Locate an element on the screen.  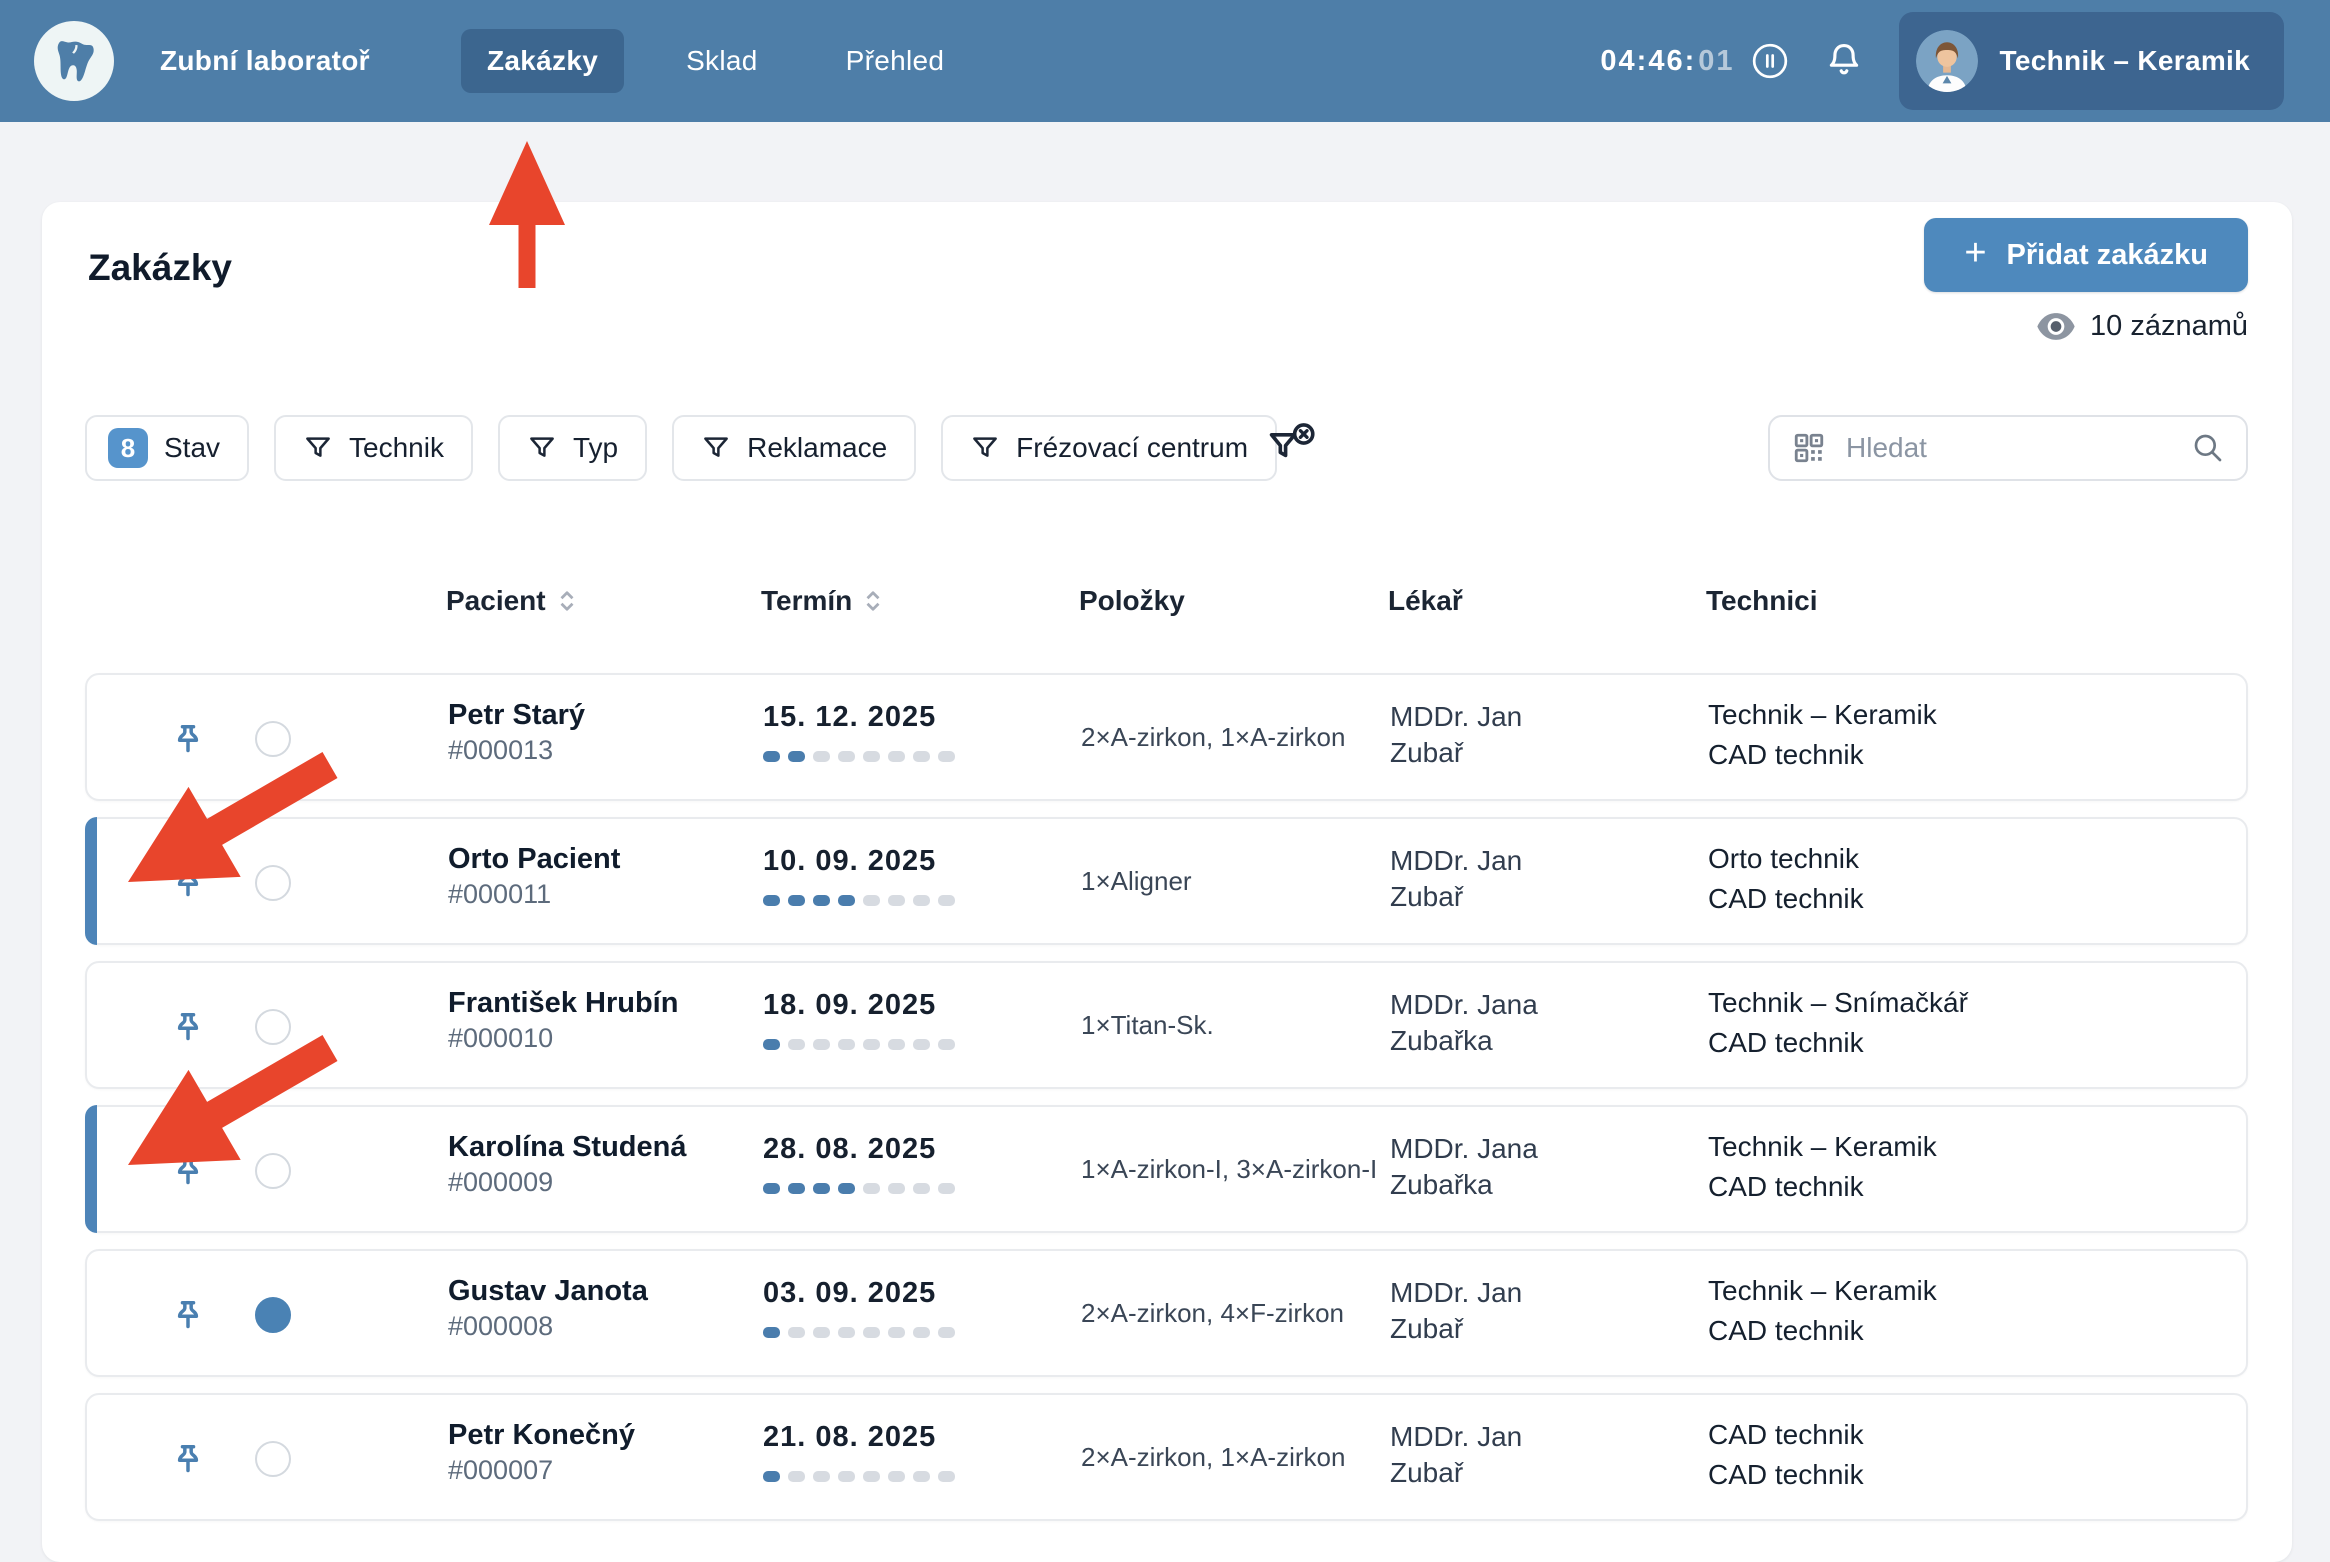
order-number: #000007 is located at coordinates (501, 1470).